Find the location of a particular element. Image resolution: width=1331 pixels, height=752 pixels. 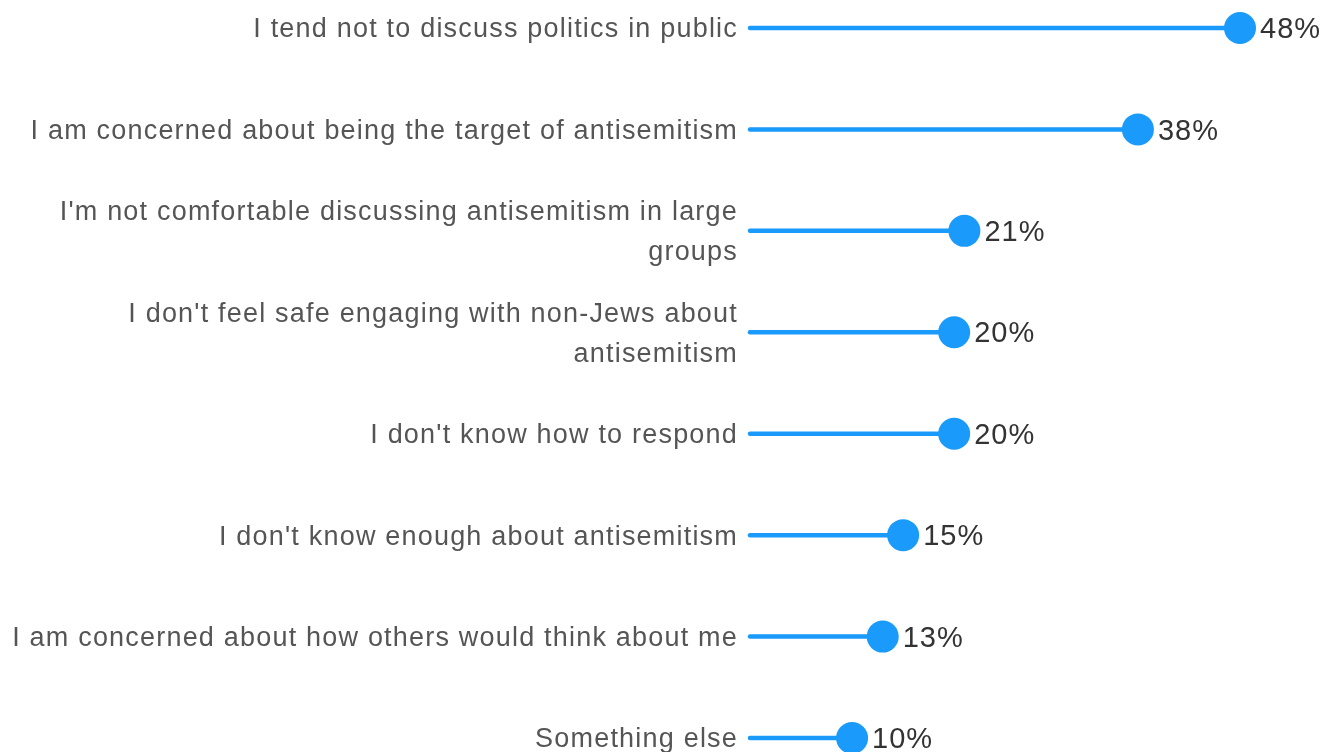

y-tick-label: I tend not to discuss politics in public is located at coordinates (495, 28).